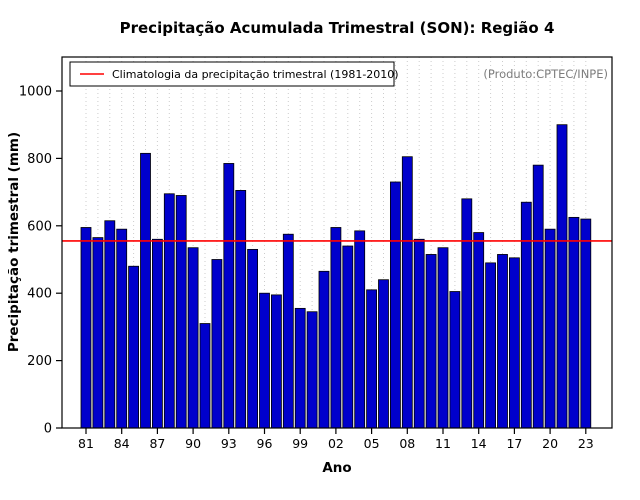 This screenshot has width=640, height=500. What do you see at coordinates (574, 322) in the screenshot?
I see `bar-year-2022` at bounding box center [574, 322].